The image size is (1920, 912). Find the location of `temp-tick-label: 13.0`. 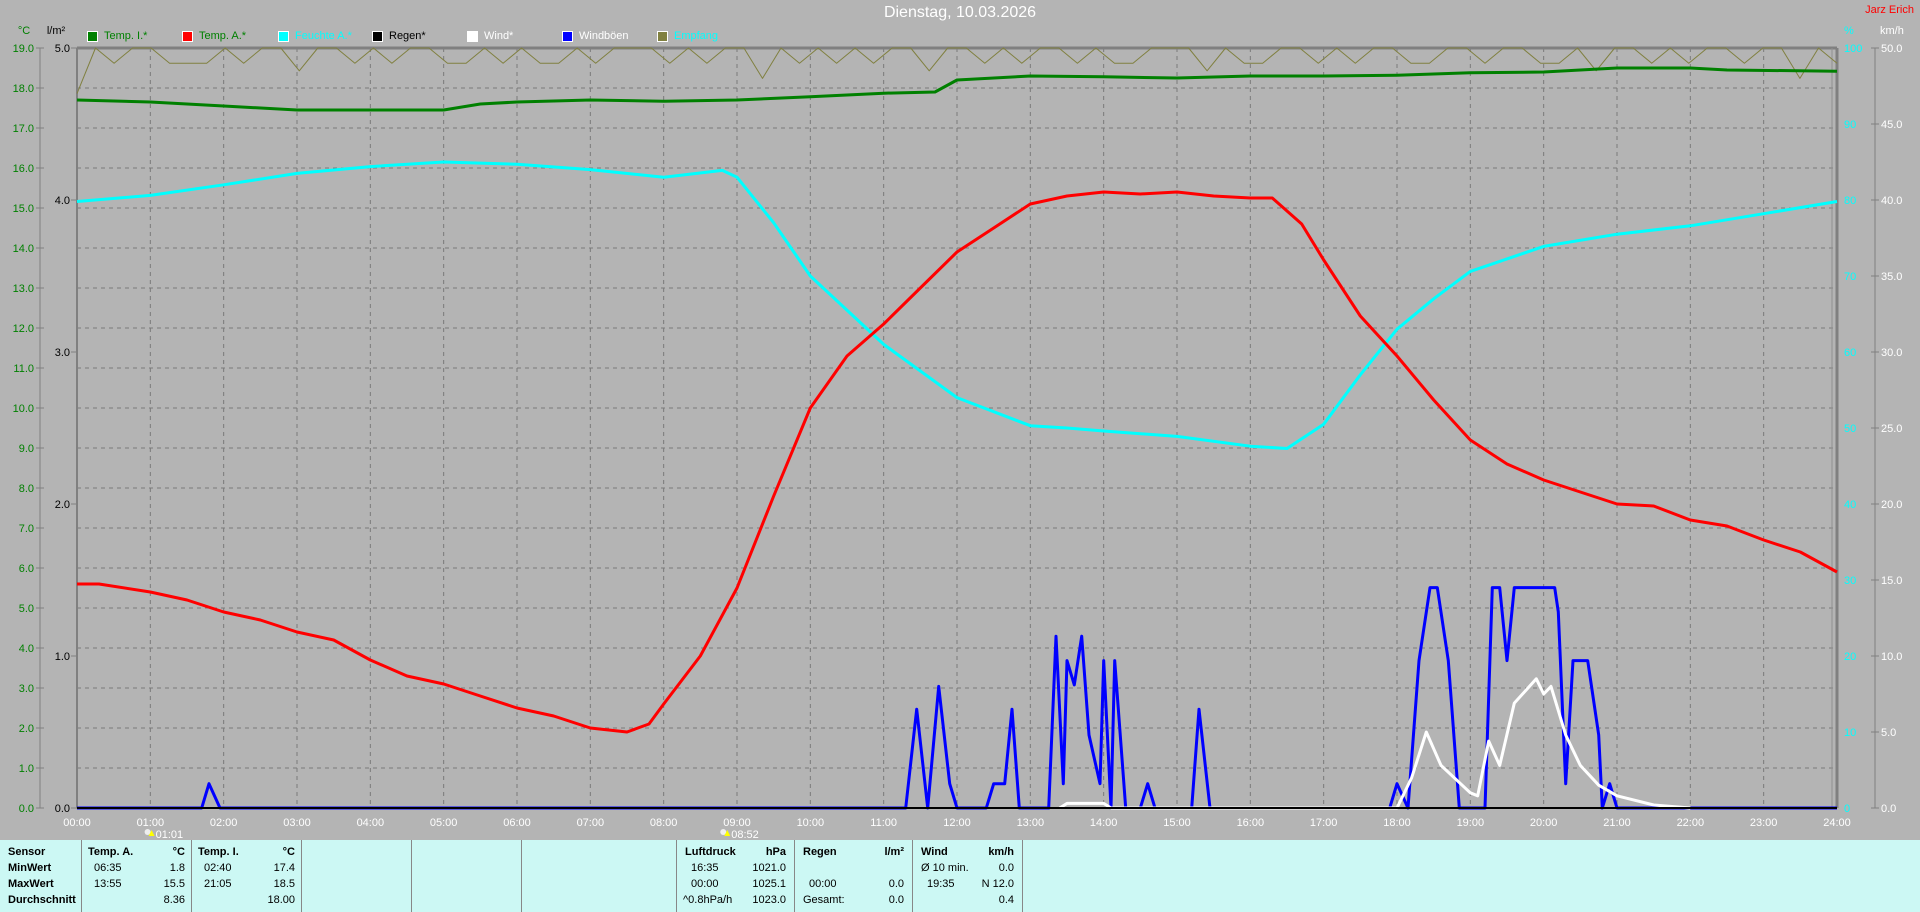

temp-tick-label: 13.0 is located at coordinates (23, 289).